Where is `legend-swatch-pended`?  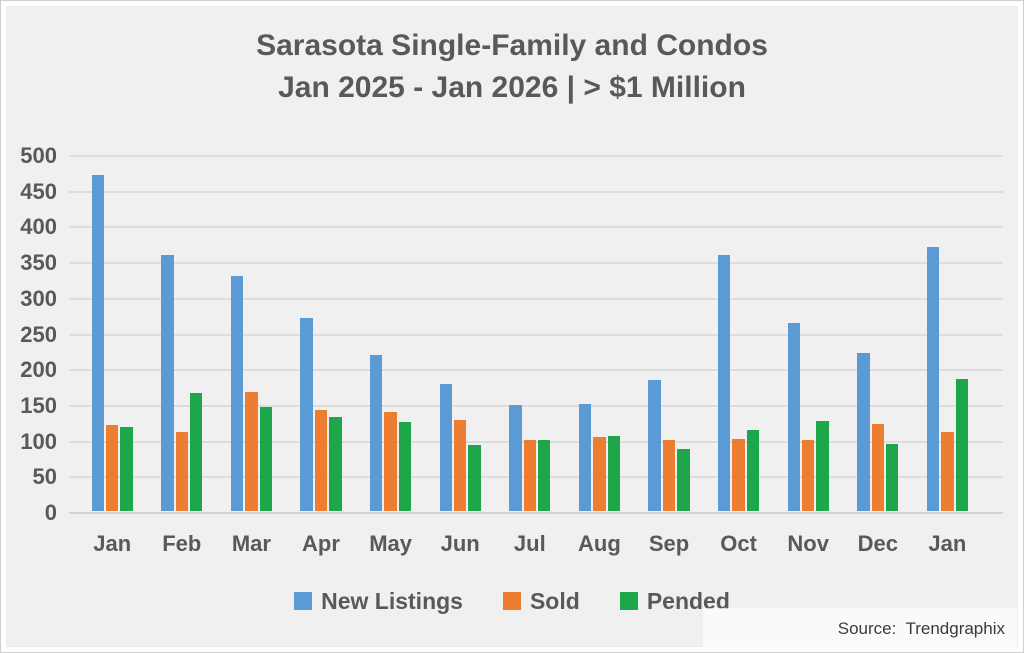
legend-swatch-pended is located at coordinates (628, 601).